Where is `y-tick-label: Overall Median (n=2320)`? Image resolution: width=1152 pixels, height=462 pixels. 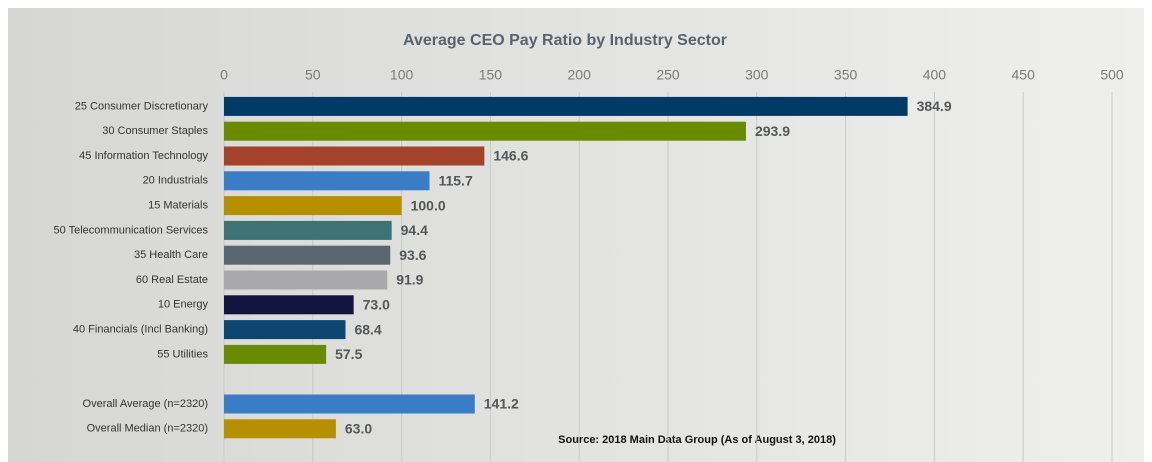
y-tick-label: Overall Median (n=2320) is located at coordinates (147, 429).